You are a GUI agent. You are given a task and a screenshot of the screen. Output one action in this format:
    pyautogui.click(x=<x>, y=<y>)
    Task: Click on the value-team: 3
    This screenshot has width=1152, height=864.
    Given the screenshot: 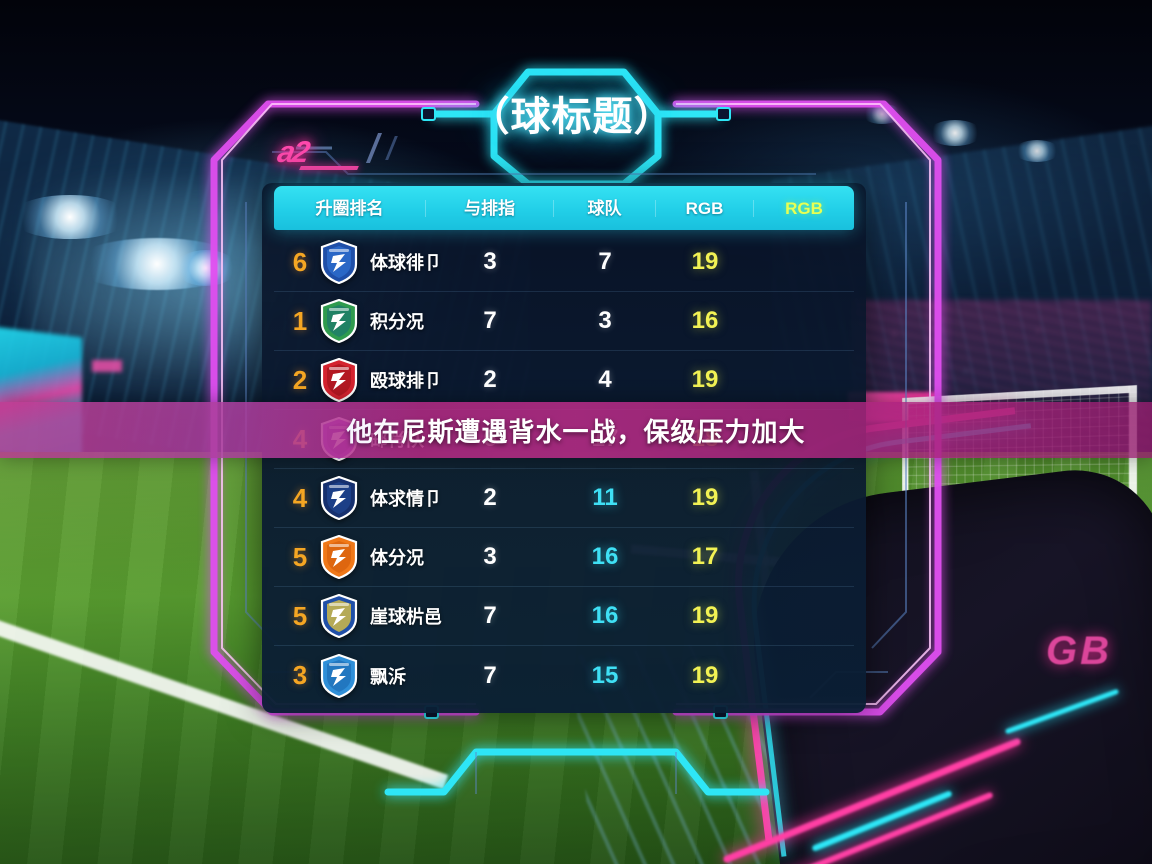 What is the action you would take?
    pyautogui.click(x=605, y=320)
    